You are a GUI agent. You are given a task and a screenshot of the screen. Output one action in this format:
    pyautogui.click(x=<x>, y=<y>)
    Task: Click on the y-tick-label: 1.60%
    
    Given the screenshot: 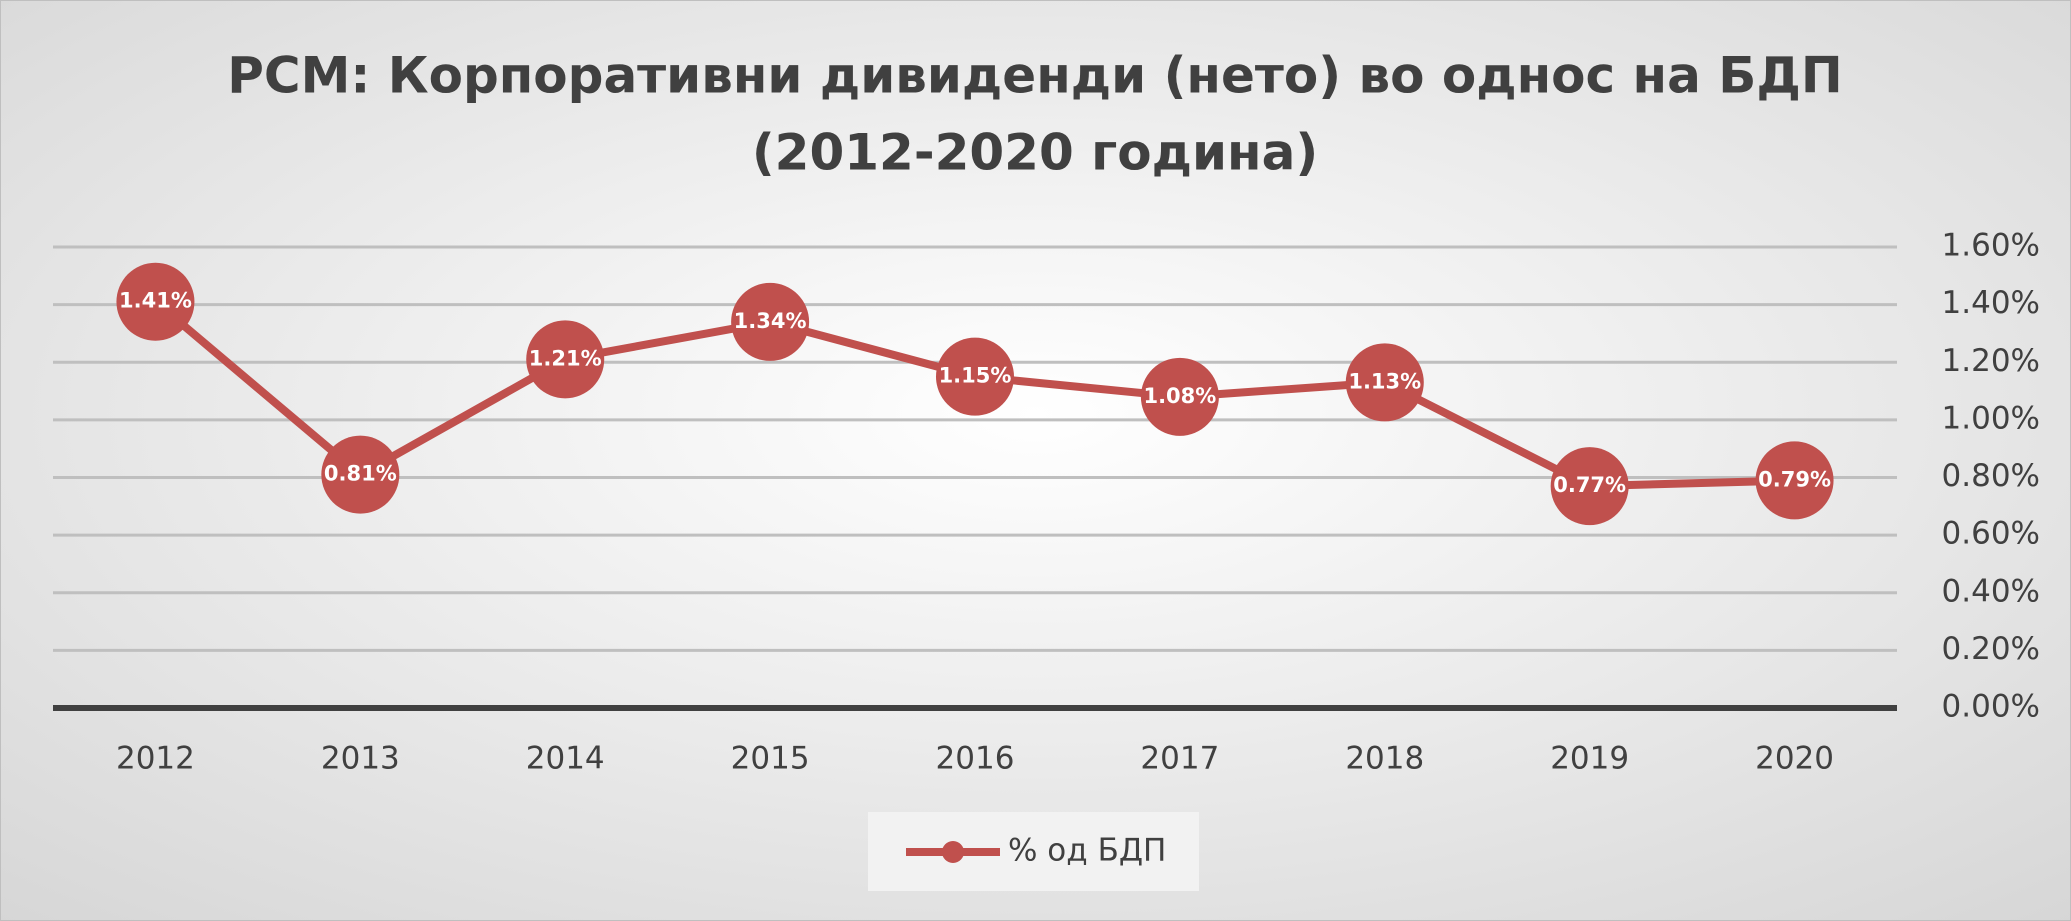 What is the action you would take?
    pyautogui.click(x=1991, y=246)
    